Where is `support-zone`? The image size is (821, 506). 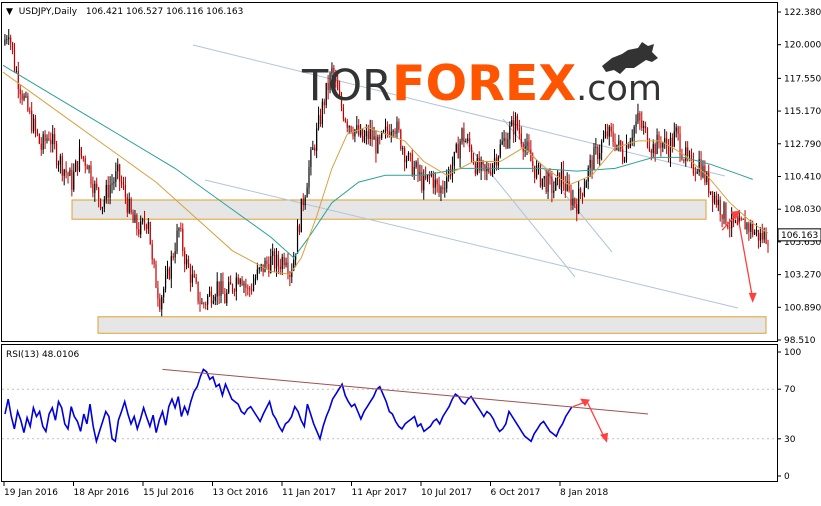
support-zone is located at coordinates (389, 209).